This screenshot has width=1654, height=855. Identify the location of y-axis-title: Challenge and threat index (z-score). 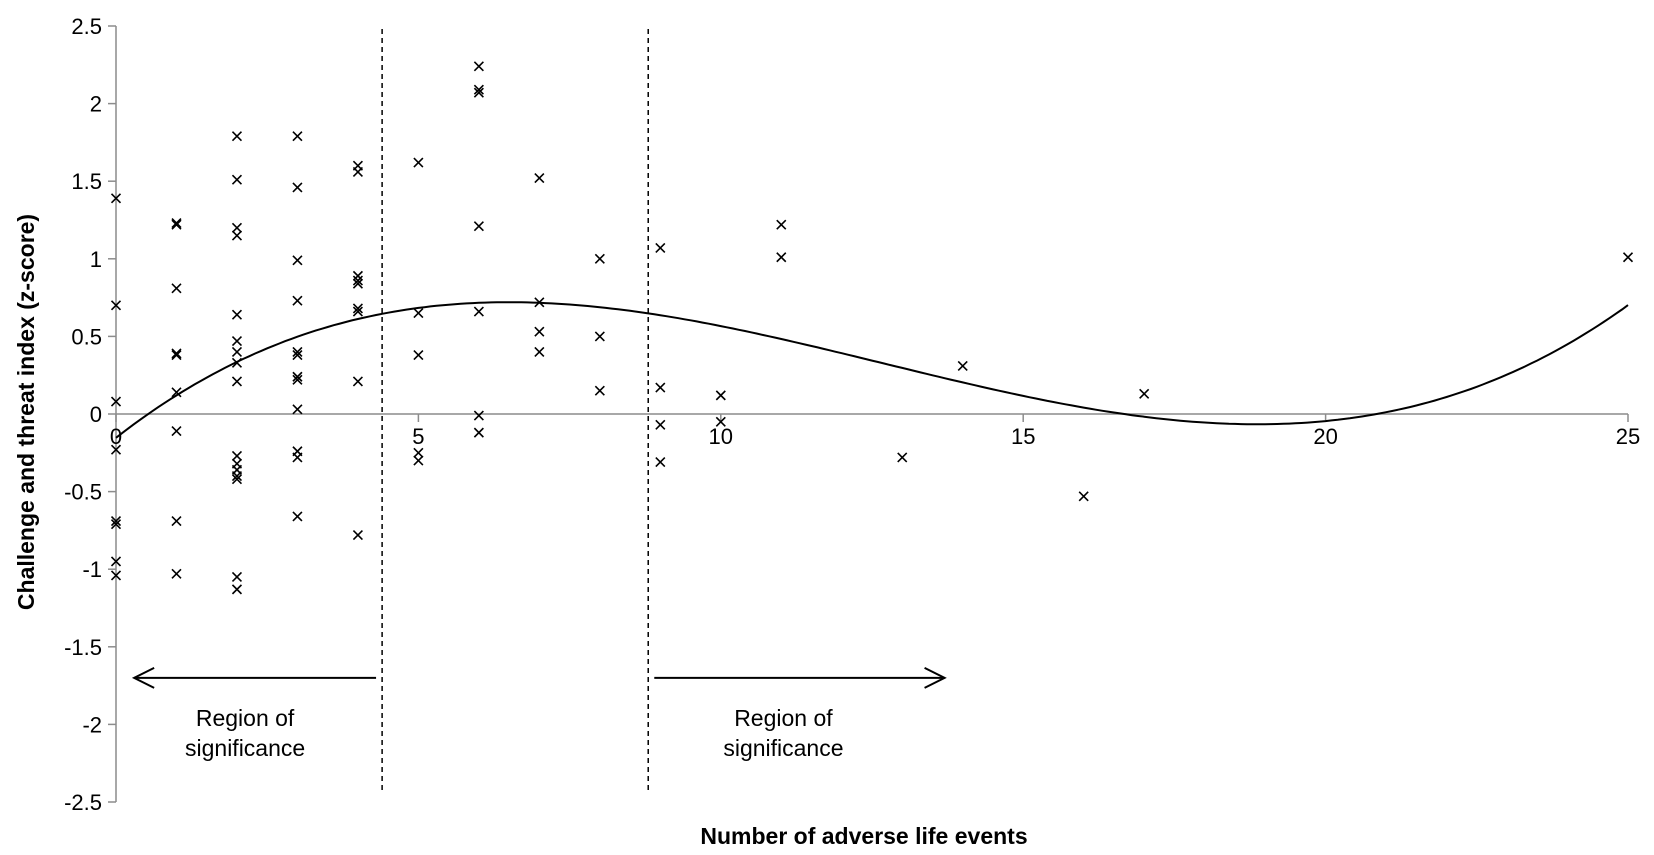
(26, 412).